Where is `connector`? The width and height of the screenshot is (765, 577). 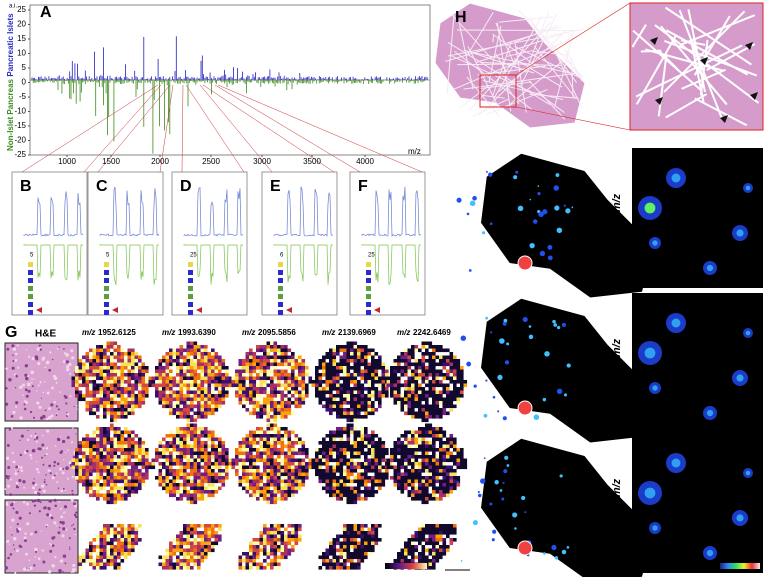
connector is located at coordinates (573, 39).